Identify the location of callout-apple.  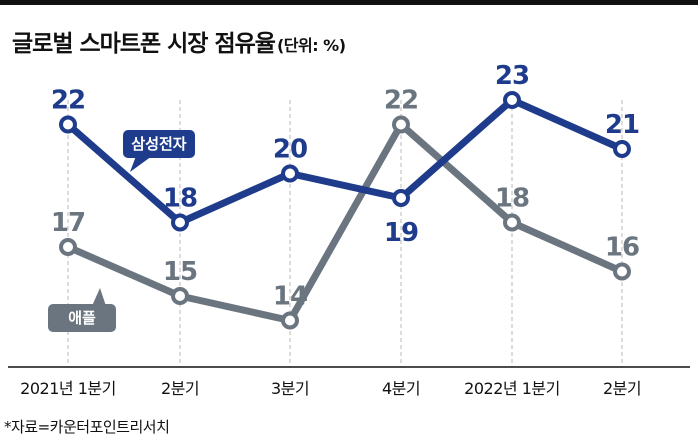
(82, 318).